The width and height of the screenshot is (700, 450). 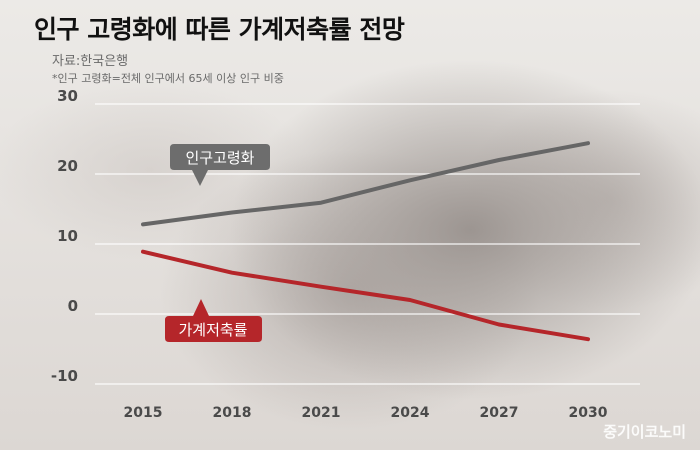 I want to click on y-tick-label: 30, so click(x=67, y=96).